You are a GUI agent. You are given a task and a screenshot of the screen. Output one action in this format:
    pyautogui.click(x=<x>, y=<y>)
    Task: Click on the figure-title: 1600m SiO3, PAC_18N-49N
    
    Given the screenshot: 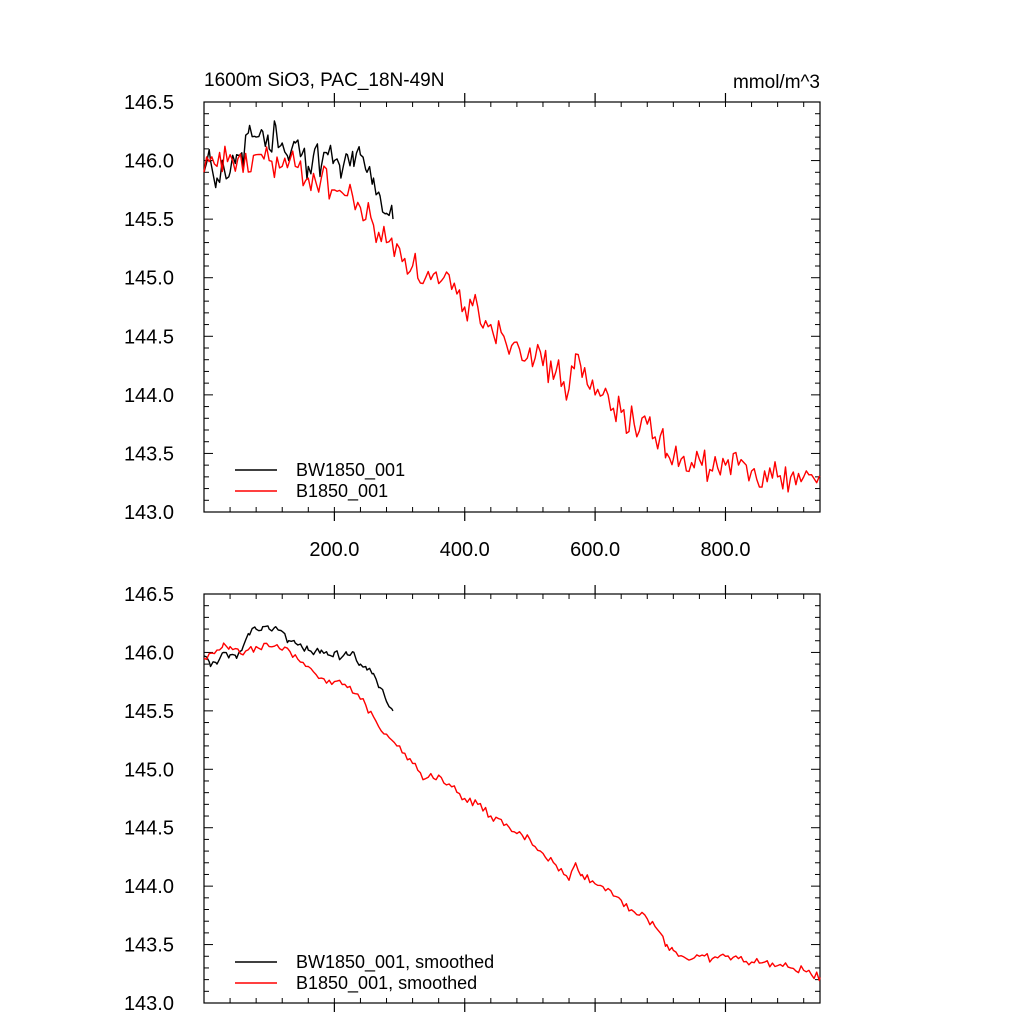 What is the action you would take?
    pyautogui.click(x=324, y=80)
    